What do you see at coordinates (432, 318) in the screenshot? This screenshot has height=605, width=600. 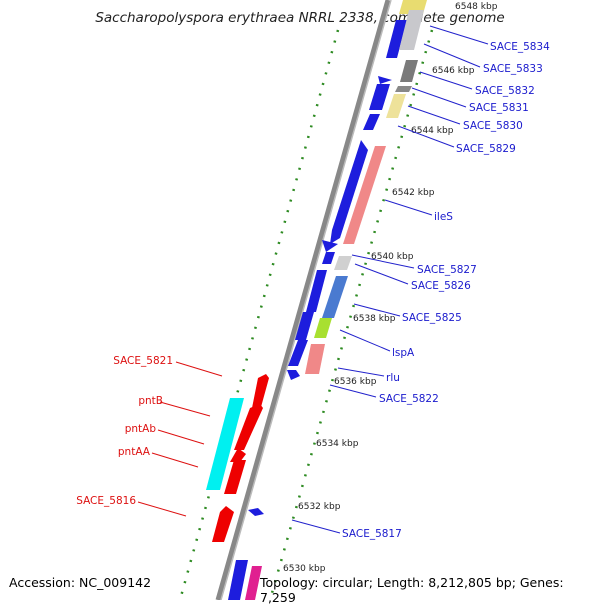 I see `gene-label: SACE_5825` at bounding box center [432, 318].